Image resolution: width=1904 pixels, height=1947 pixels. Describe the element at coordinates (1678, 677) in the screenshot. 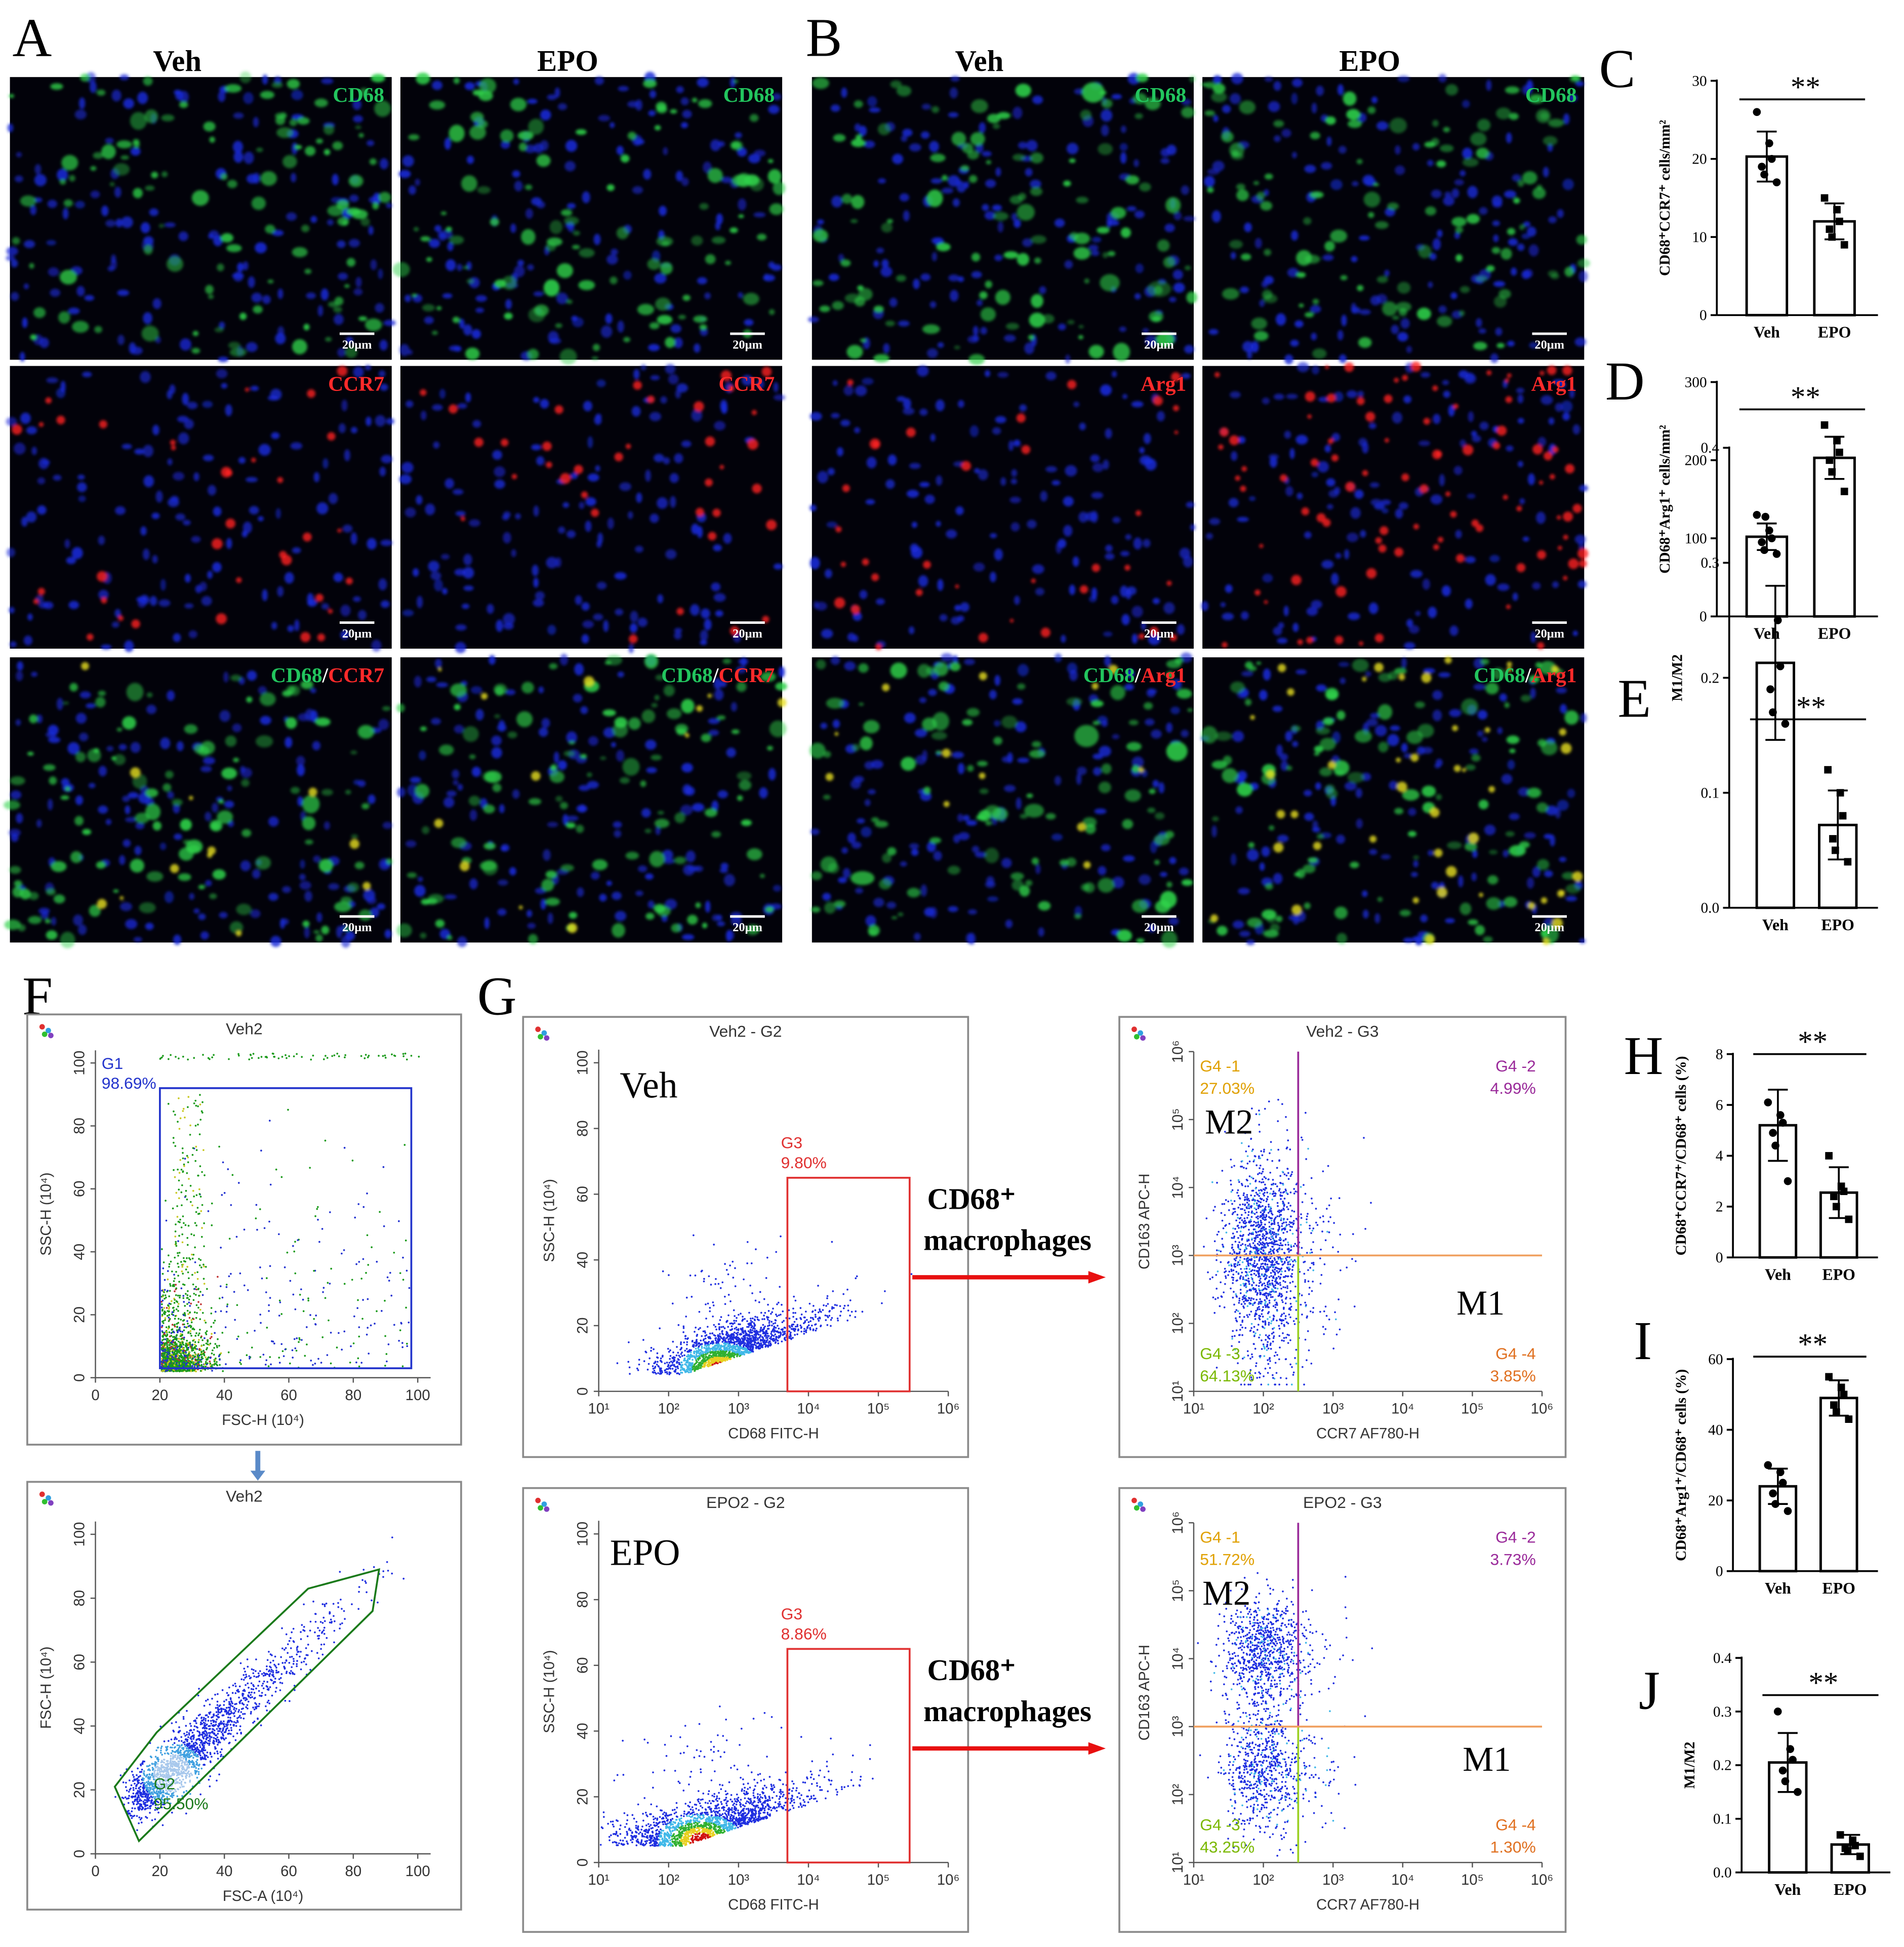

I see `y-axis-label: M1/M2` at that location.